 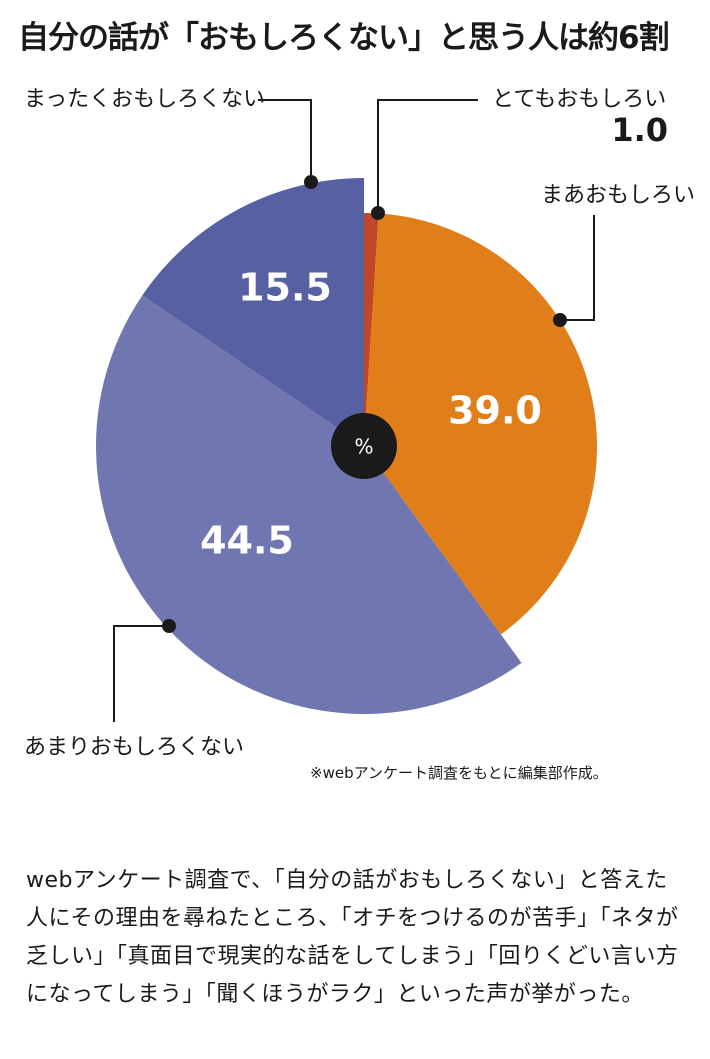 What do you see at coordinates (579, 99) in the screenshot?
I see `category-label: とてもおもしろい` at bounding box center [579, 99].